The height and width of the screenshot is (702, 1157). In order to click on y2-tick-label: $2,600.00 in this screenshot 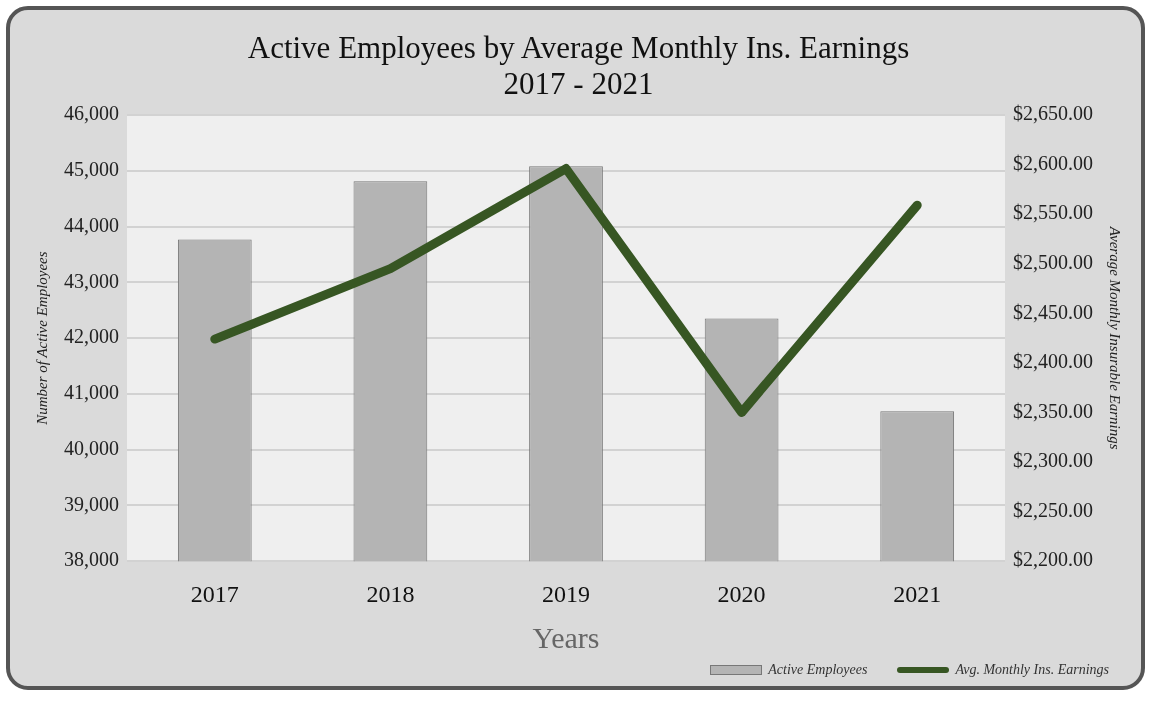, I will do `click(1053, 162)`.